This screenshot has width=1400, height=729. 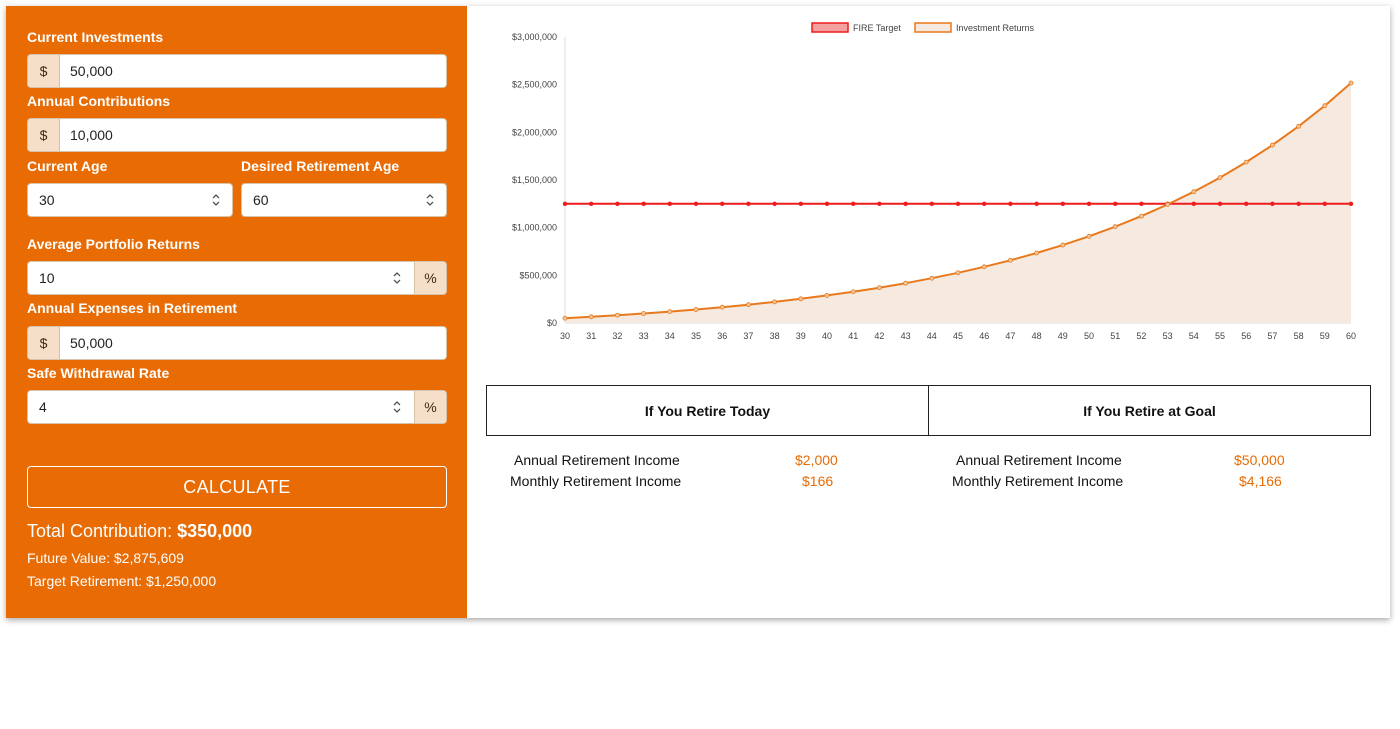 I want to click on x-tick-label: 50, so click(x=1089, y=336).